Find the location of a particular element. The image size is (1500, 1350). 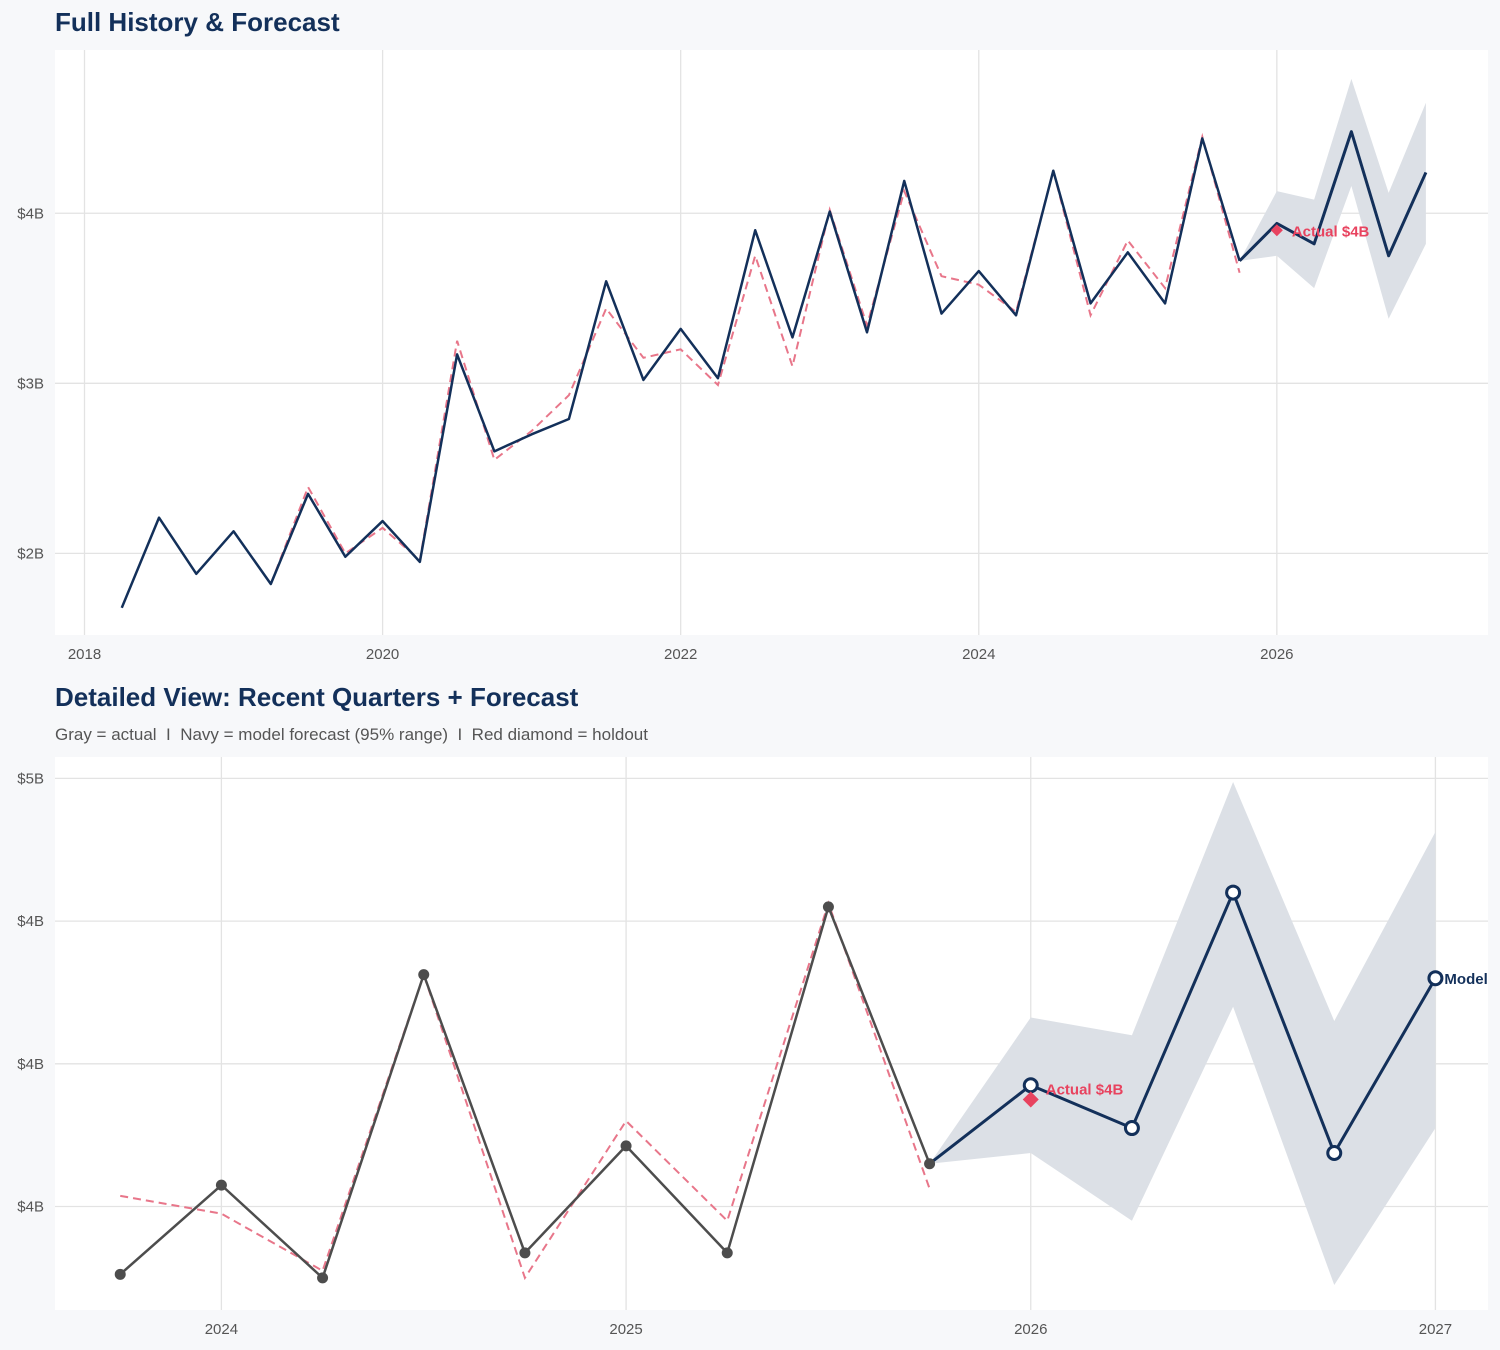

x-tick-label: 2022 is located at coordinates (680, 654).